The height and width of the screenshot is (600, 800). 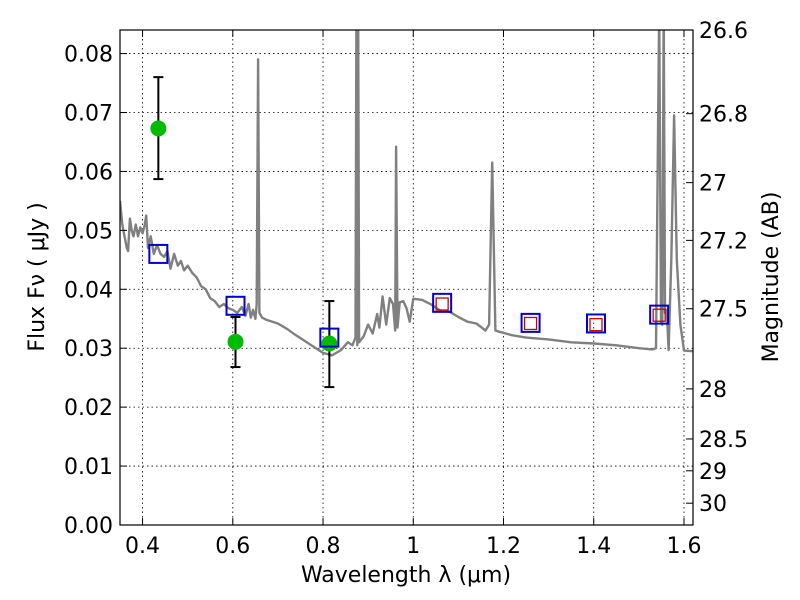 What do you see at coordinates (88, 526) in the screenshot?
I see `y-tick-label: 0.00` at bounding box center [88, 526].